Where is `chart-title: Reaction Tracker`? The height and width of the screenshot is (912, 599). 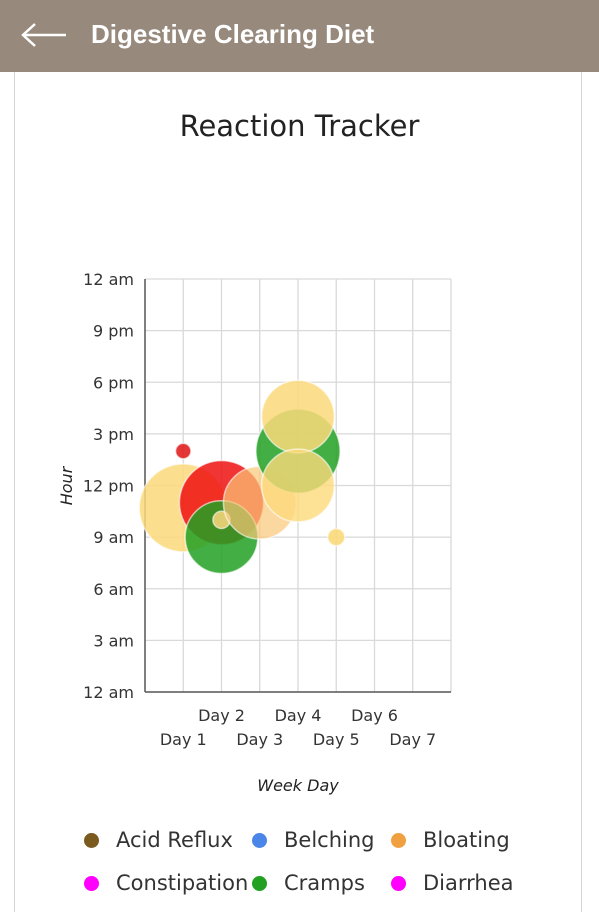
chart-title: Reaction Tracker is located at coordinates (299, 126).